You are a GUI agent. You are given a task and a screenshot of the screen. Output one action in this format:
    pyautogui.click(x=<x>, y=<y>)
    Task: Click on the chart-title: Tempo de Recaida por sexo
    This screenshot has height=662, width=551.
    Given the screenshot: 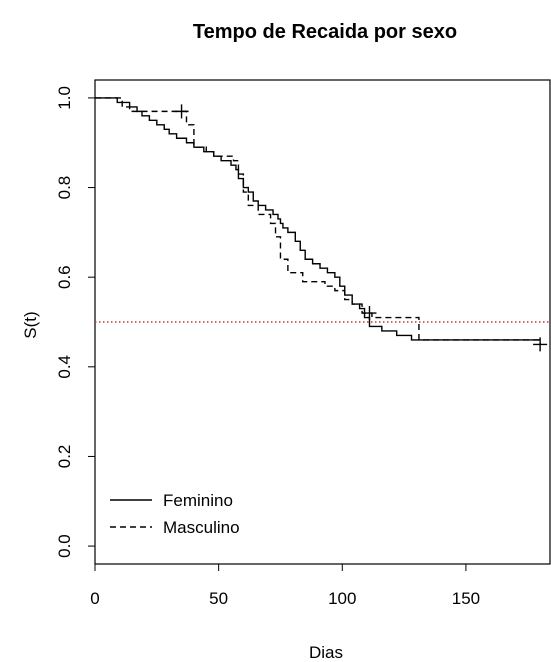 What is the action you would take?
    pyautogui.click(x=325, y=32)
    